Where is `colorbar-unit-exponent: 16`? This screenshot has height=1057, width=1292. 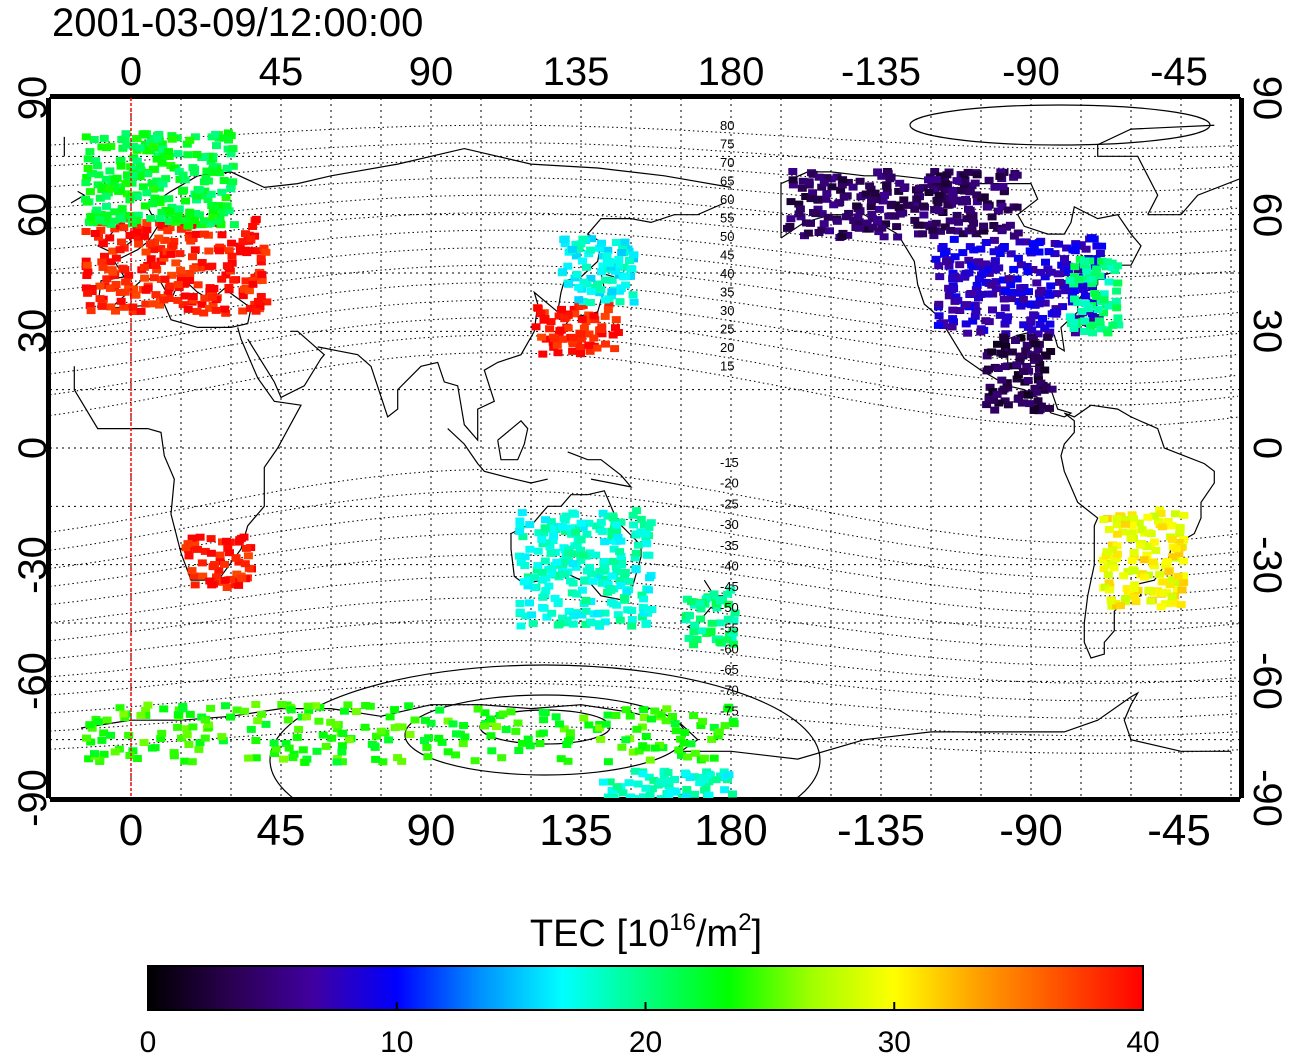 colorbar-unit-exponent: 16 is located at coordinates (682, 922).